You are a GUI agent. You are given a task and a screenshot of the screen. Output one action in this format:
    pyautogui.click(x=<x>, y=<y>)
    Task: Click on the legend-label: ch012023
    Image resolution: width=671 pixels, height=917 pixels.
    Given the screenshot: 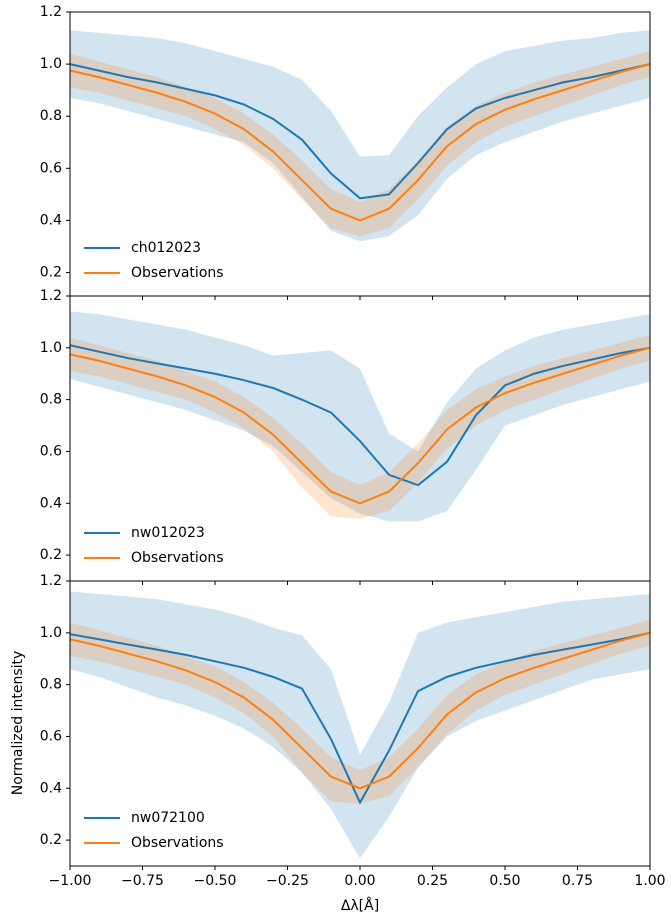 What is the action you would take?
    pyautogui.click(x=166, y=248)
    